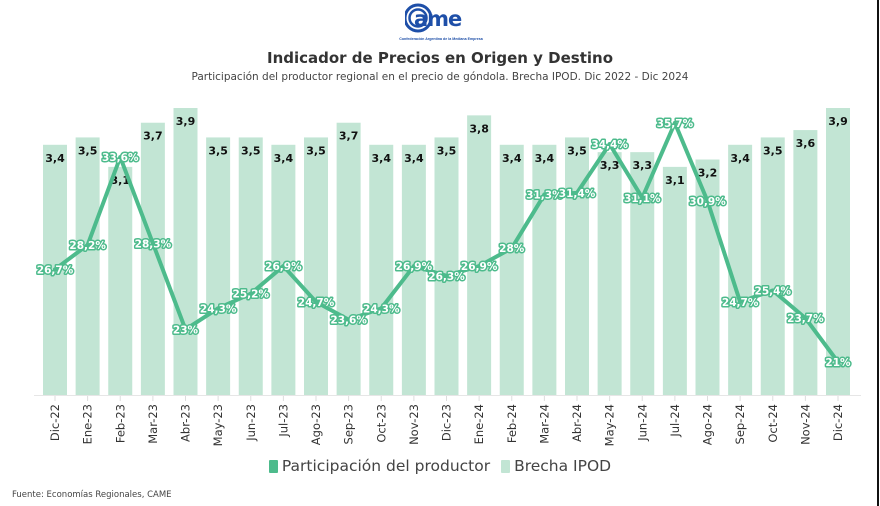 Image resolution: width=880 pixels, height=506 pixels. Describe the element at coordinates (447, 422) in the screenshot. I see `x-tick-label-dic-23: Dic-23` at that location.